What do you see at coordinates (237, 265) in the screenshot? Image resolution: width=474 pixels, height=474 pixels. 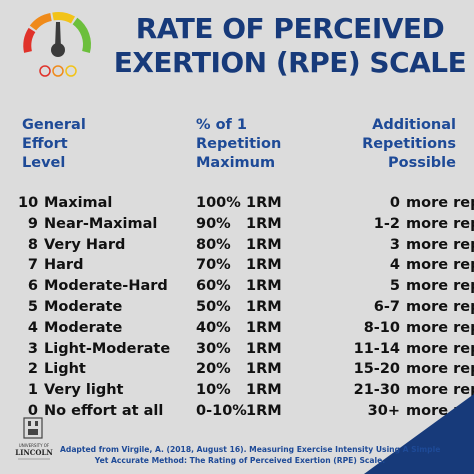 I see `table-row: 7 Hard 70% 1RM 4 more reps` at bounding box center [237, 265].